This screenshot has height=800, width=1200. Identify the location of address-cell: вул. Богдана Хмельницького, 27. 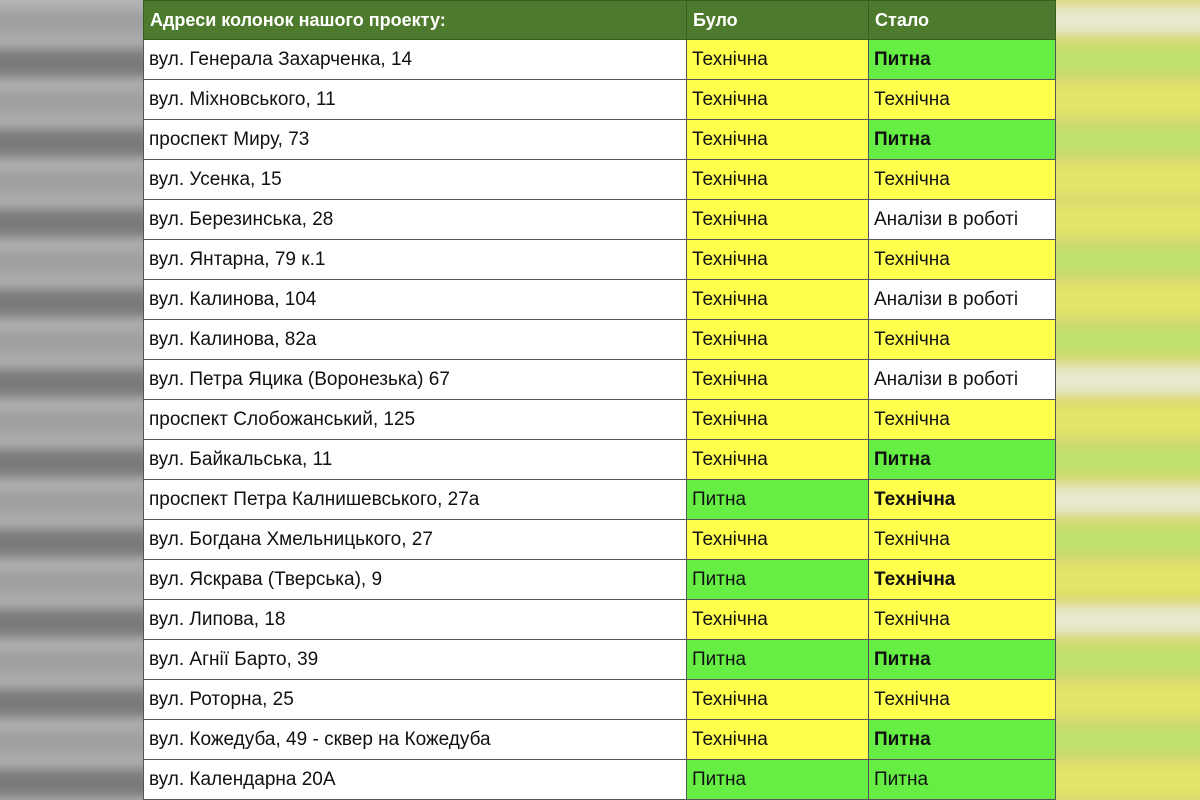
(415, 539).